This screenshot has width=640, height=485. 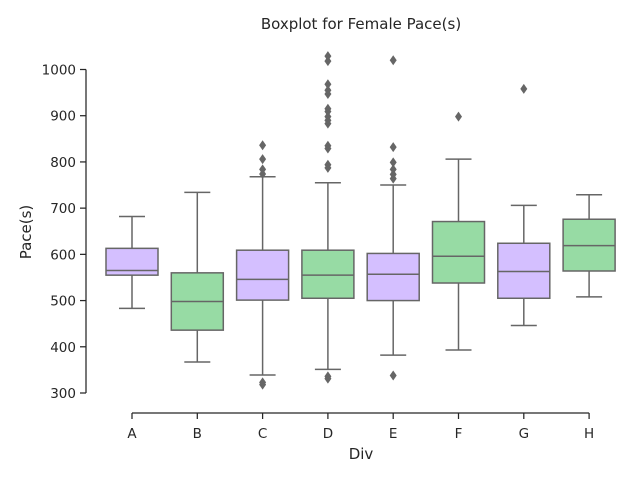 What do you see at coordinates (26, 232) in the screenshot?
I see `y-axis-title: Pace(s)` at bounding box center [26, 232].